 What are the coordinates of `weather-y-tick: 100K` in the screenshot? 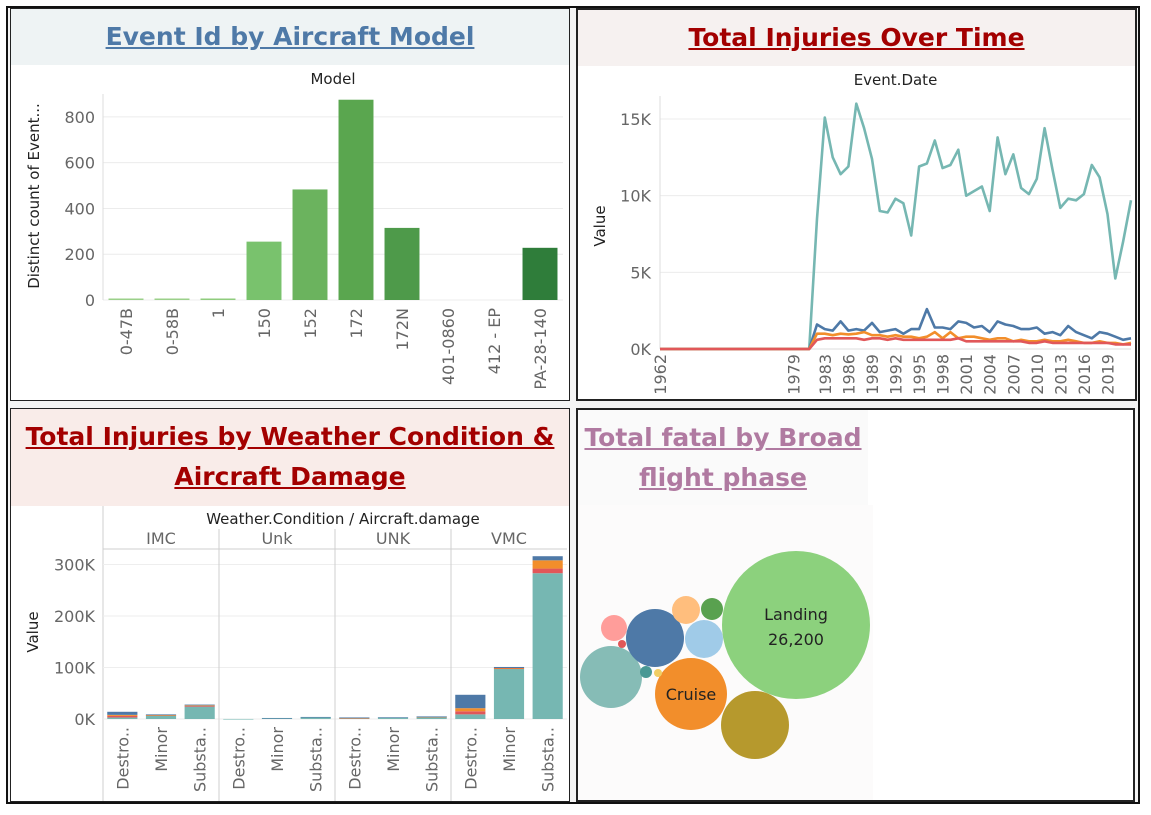 It's located at (75, 667).